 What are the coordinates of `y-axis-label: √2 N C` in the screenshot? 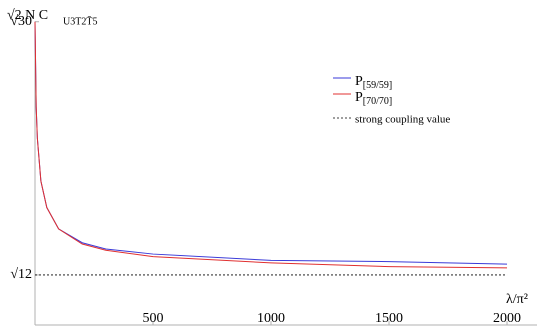 It's located at (27, 15).